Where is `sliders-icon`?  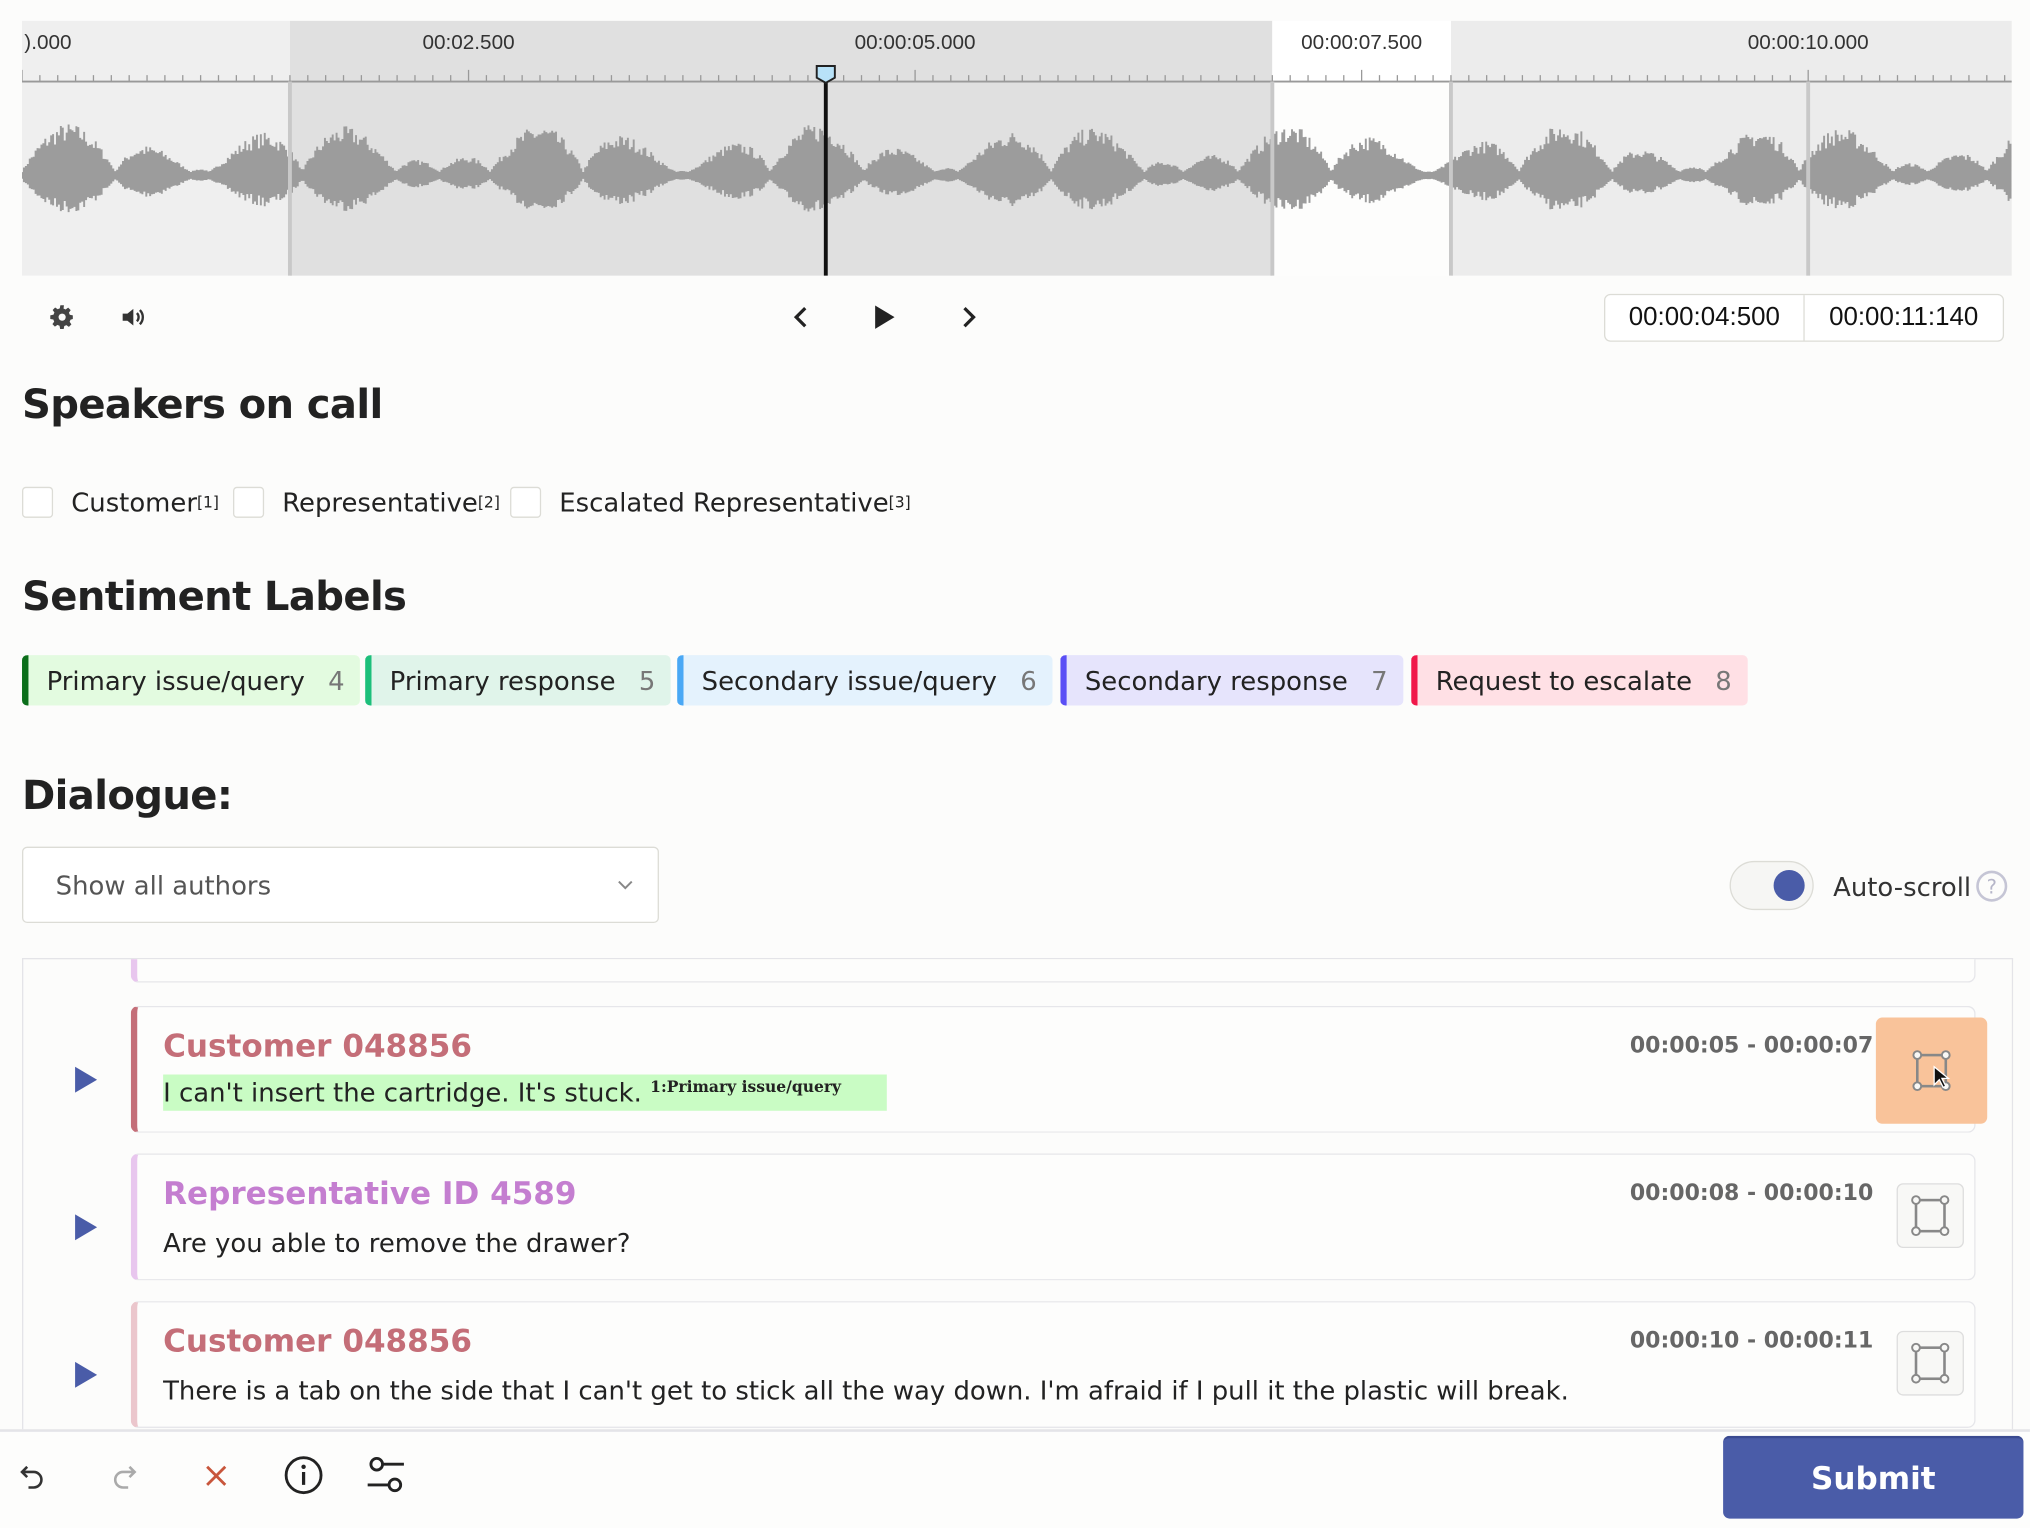
sliders-icon is located at coordinates (385, 1475).